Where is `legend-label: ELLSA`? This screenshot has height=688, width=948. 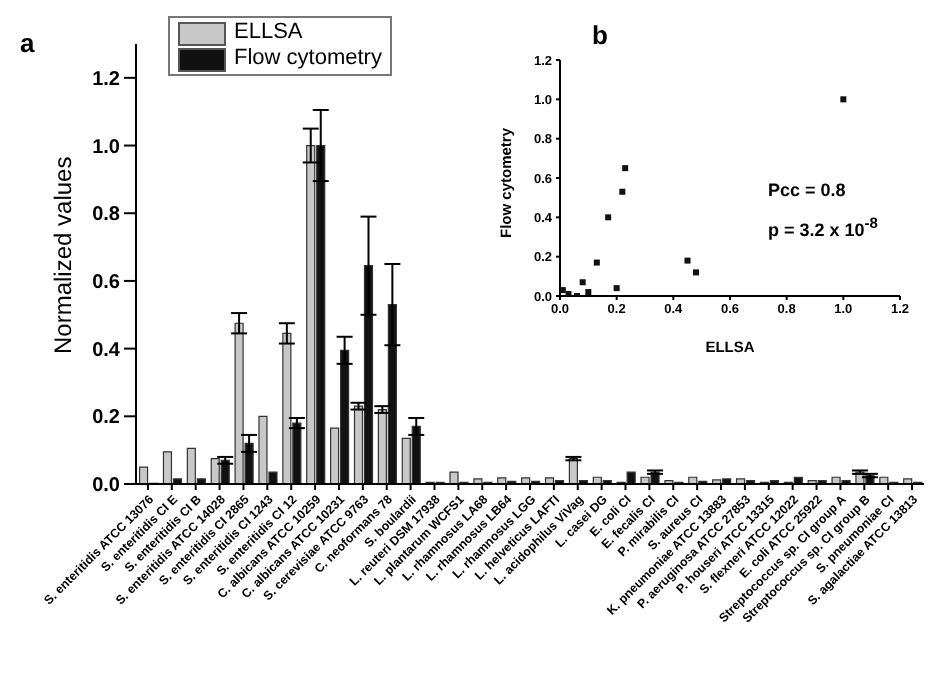
legend-label: ELLSA is located at coordinates (268, 33).